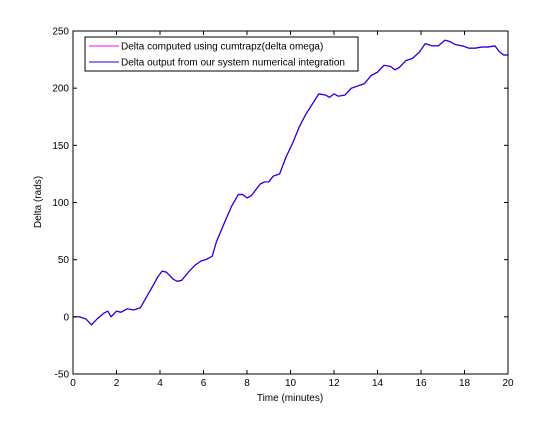  What do you see at coordinates (60, 89) in the screenshot?
I see `y-tick-label: 200` at bounding box center [60, 89].